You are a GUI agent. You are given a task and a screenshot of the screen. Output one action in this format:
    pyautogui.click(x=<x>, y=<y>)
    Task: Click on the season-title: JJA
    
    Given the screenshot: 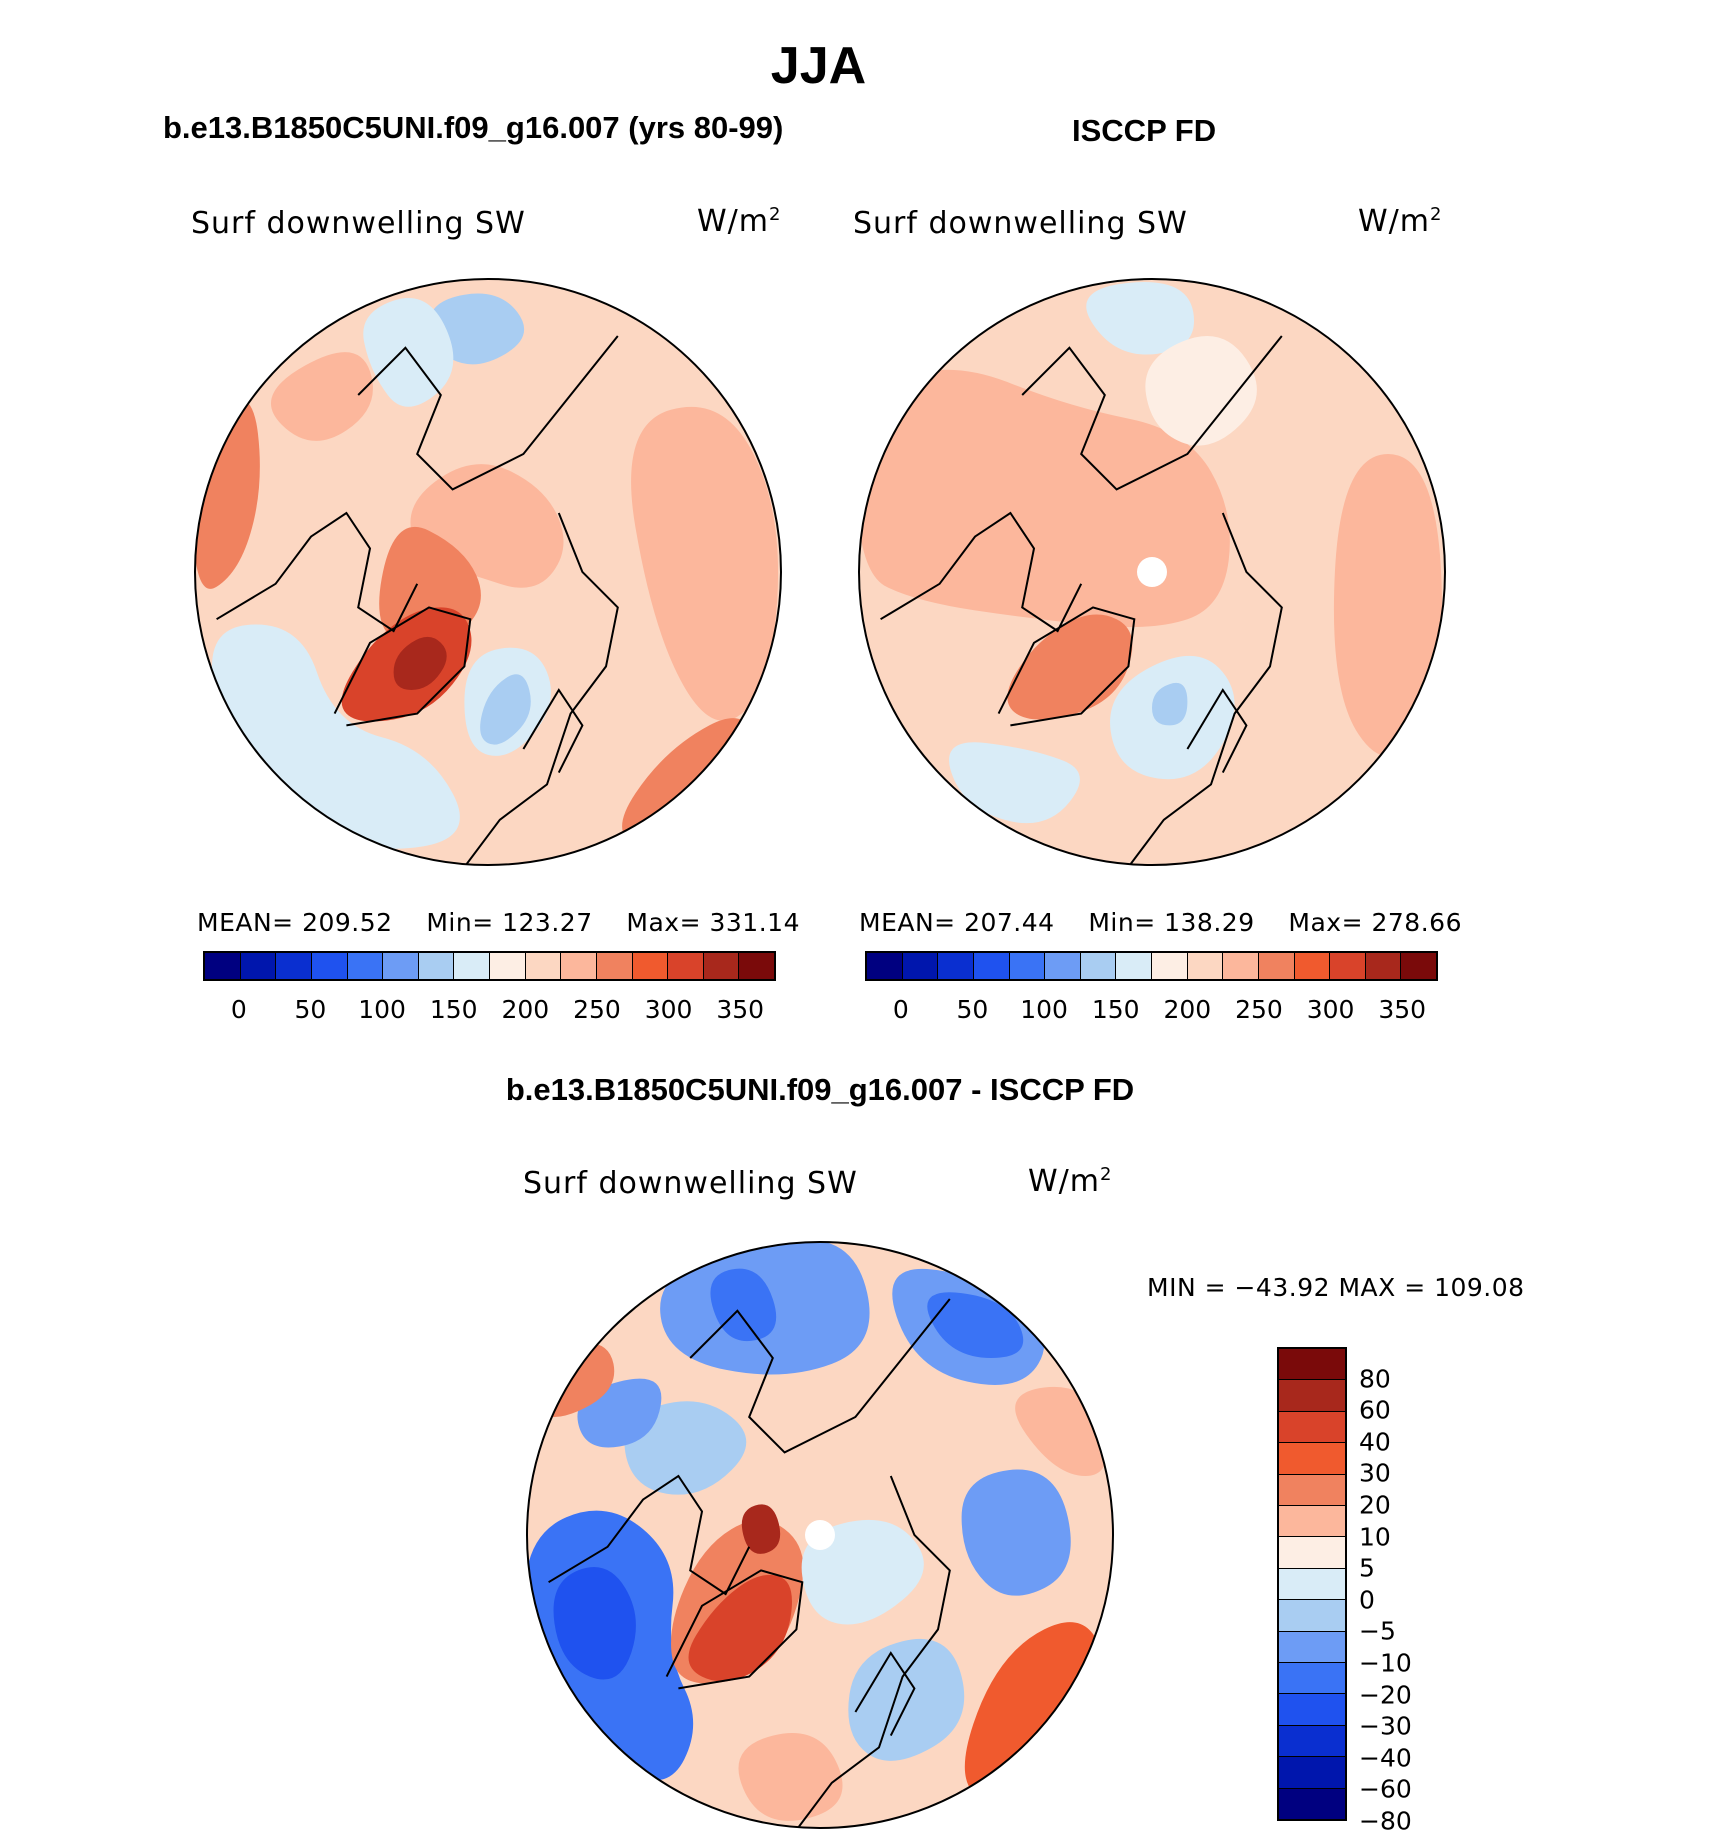 What is the action you would take?
    pyautogui.click(x=818, y=66)
    